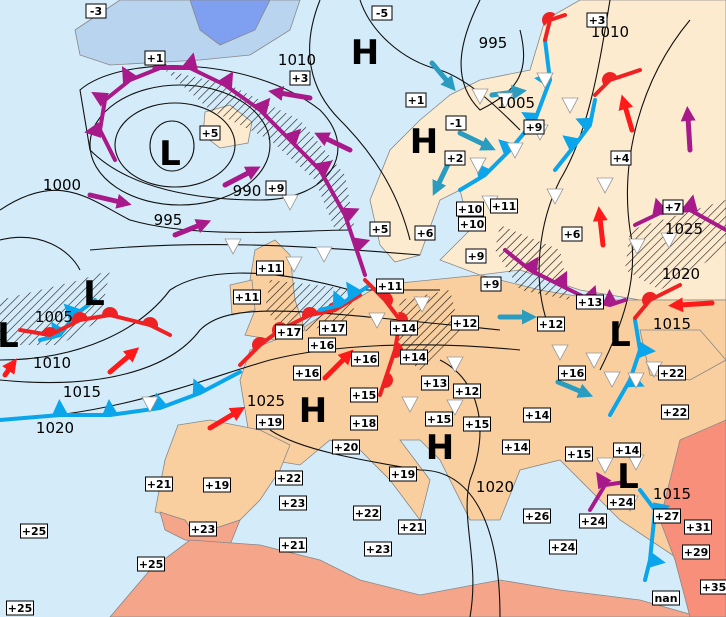 Image resolution: width=726 pixels, height=617 pixels. I want to click on low-pressure-center: L, so click(170, 154).